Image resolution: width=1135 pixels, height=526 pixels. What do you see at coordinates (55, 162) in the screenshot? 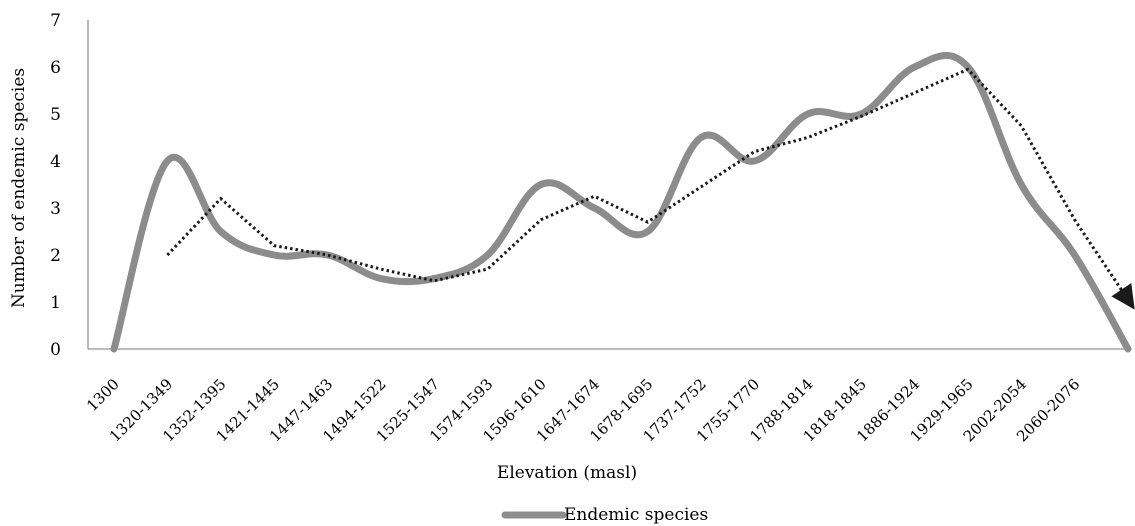
I see `y-tick-label: 4` at bounding box center [55, 162].